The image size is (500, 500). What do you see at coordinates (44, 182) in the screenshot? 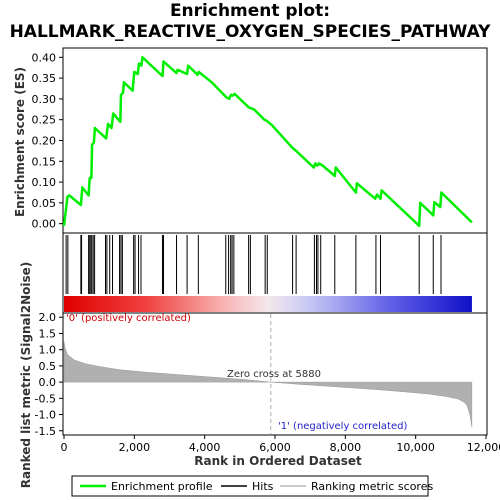
I see `es-tick-label: 0.10` at bounding box center [44, 182].